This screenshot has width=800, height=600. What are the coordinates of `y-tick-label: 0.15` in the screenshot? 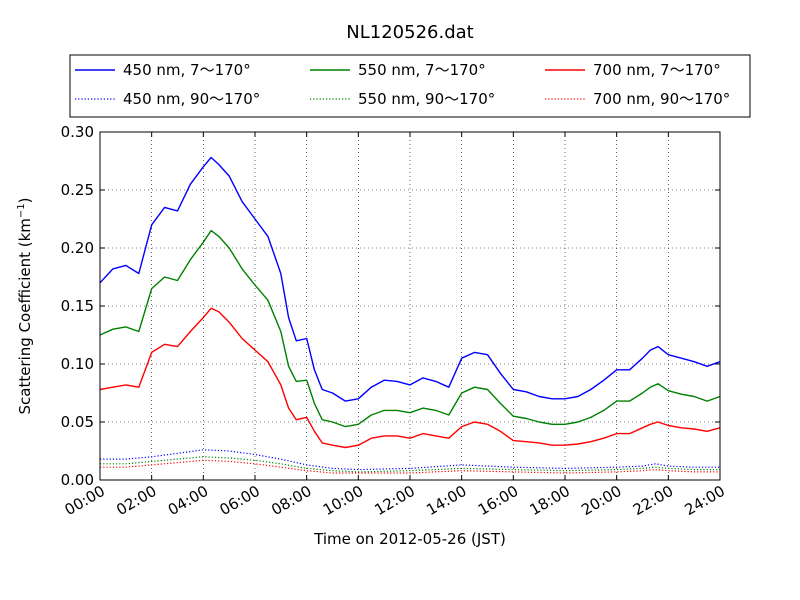 It's located at (77, 306).